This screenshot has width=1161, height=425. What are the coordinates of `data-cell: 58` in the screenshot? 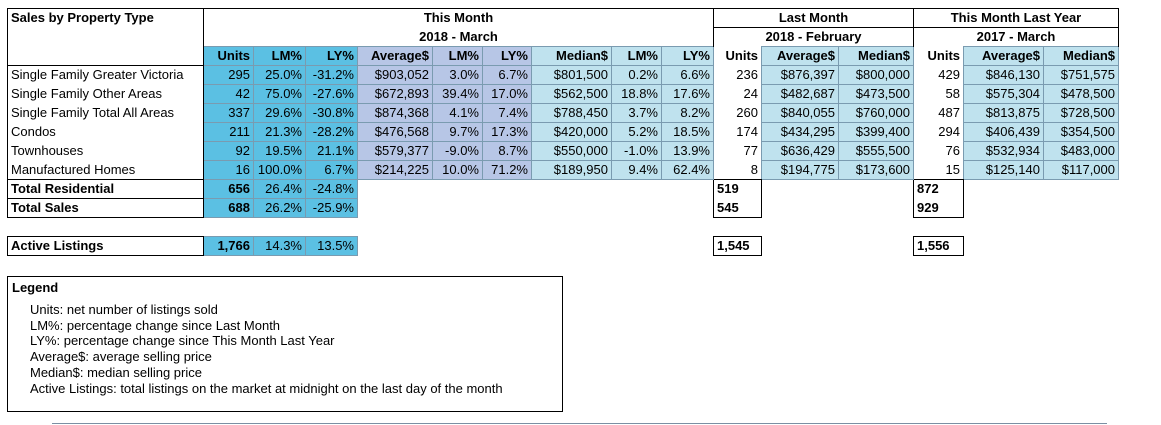 It's located at (938, 94).